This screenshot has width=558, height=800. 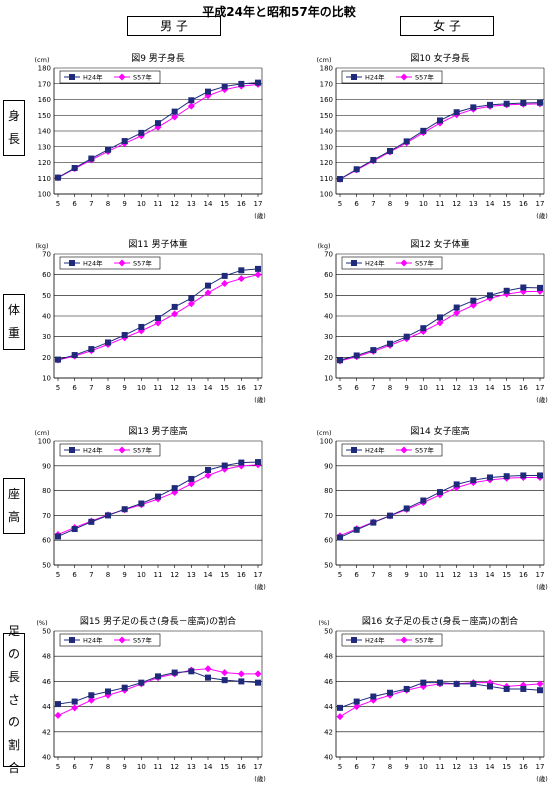 I want to click on legend-label: S57年, so click(x=142, y=77).